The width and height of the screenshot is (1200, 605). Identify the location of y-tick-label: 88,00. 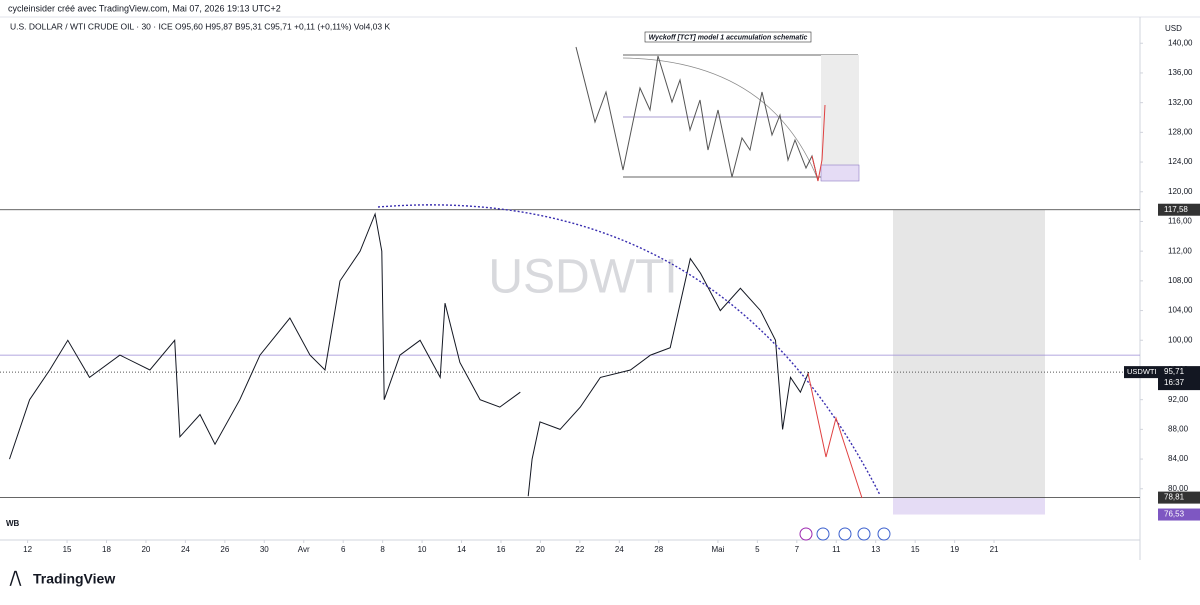
(1178, 428).